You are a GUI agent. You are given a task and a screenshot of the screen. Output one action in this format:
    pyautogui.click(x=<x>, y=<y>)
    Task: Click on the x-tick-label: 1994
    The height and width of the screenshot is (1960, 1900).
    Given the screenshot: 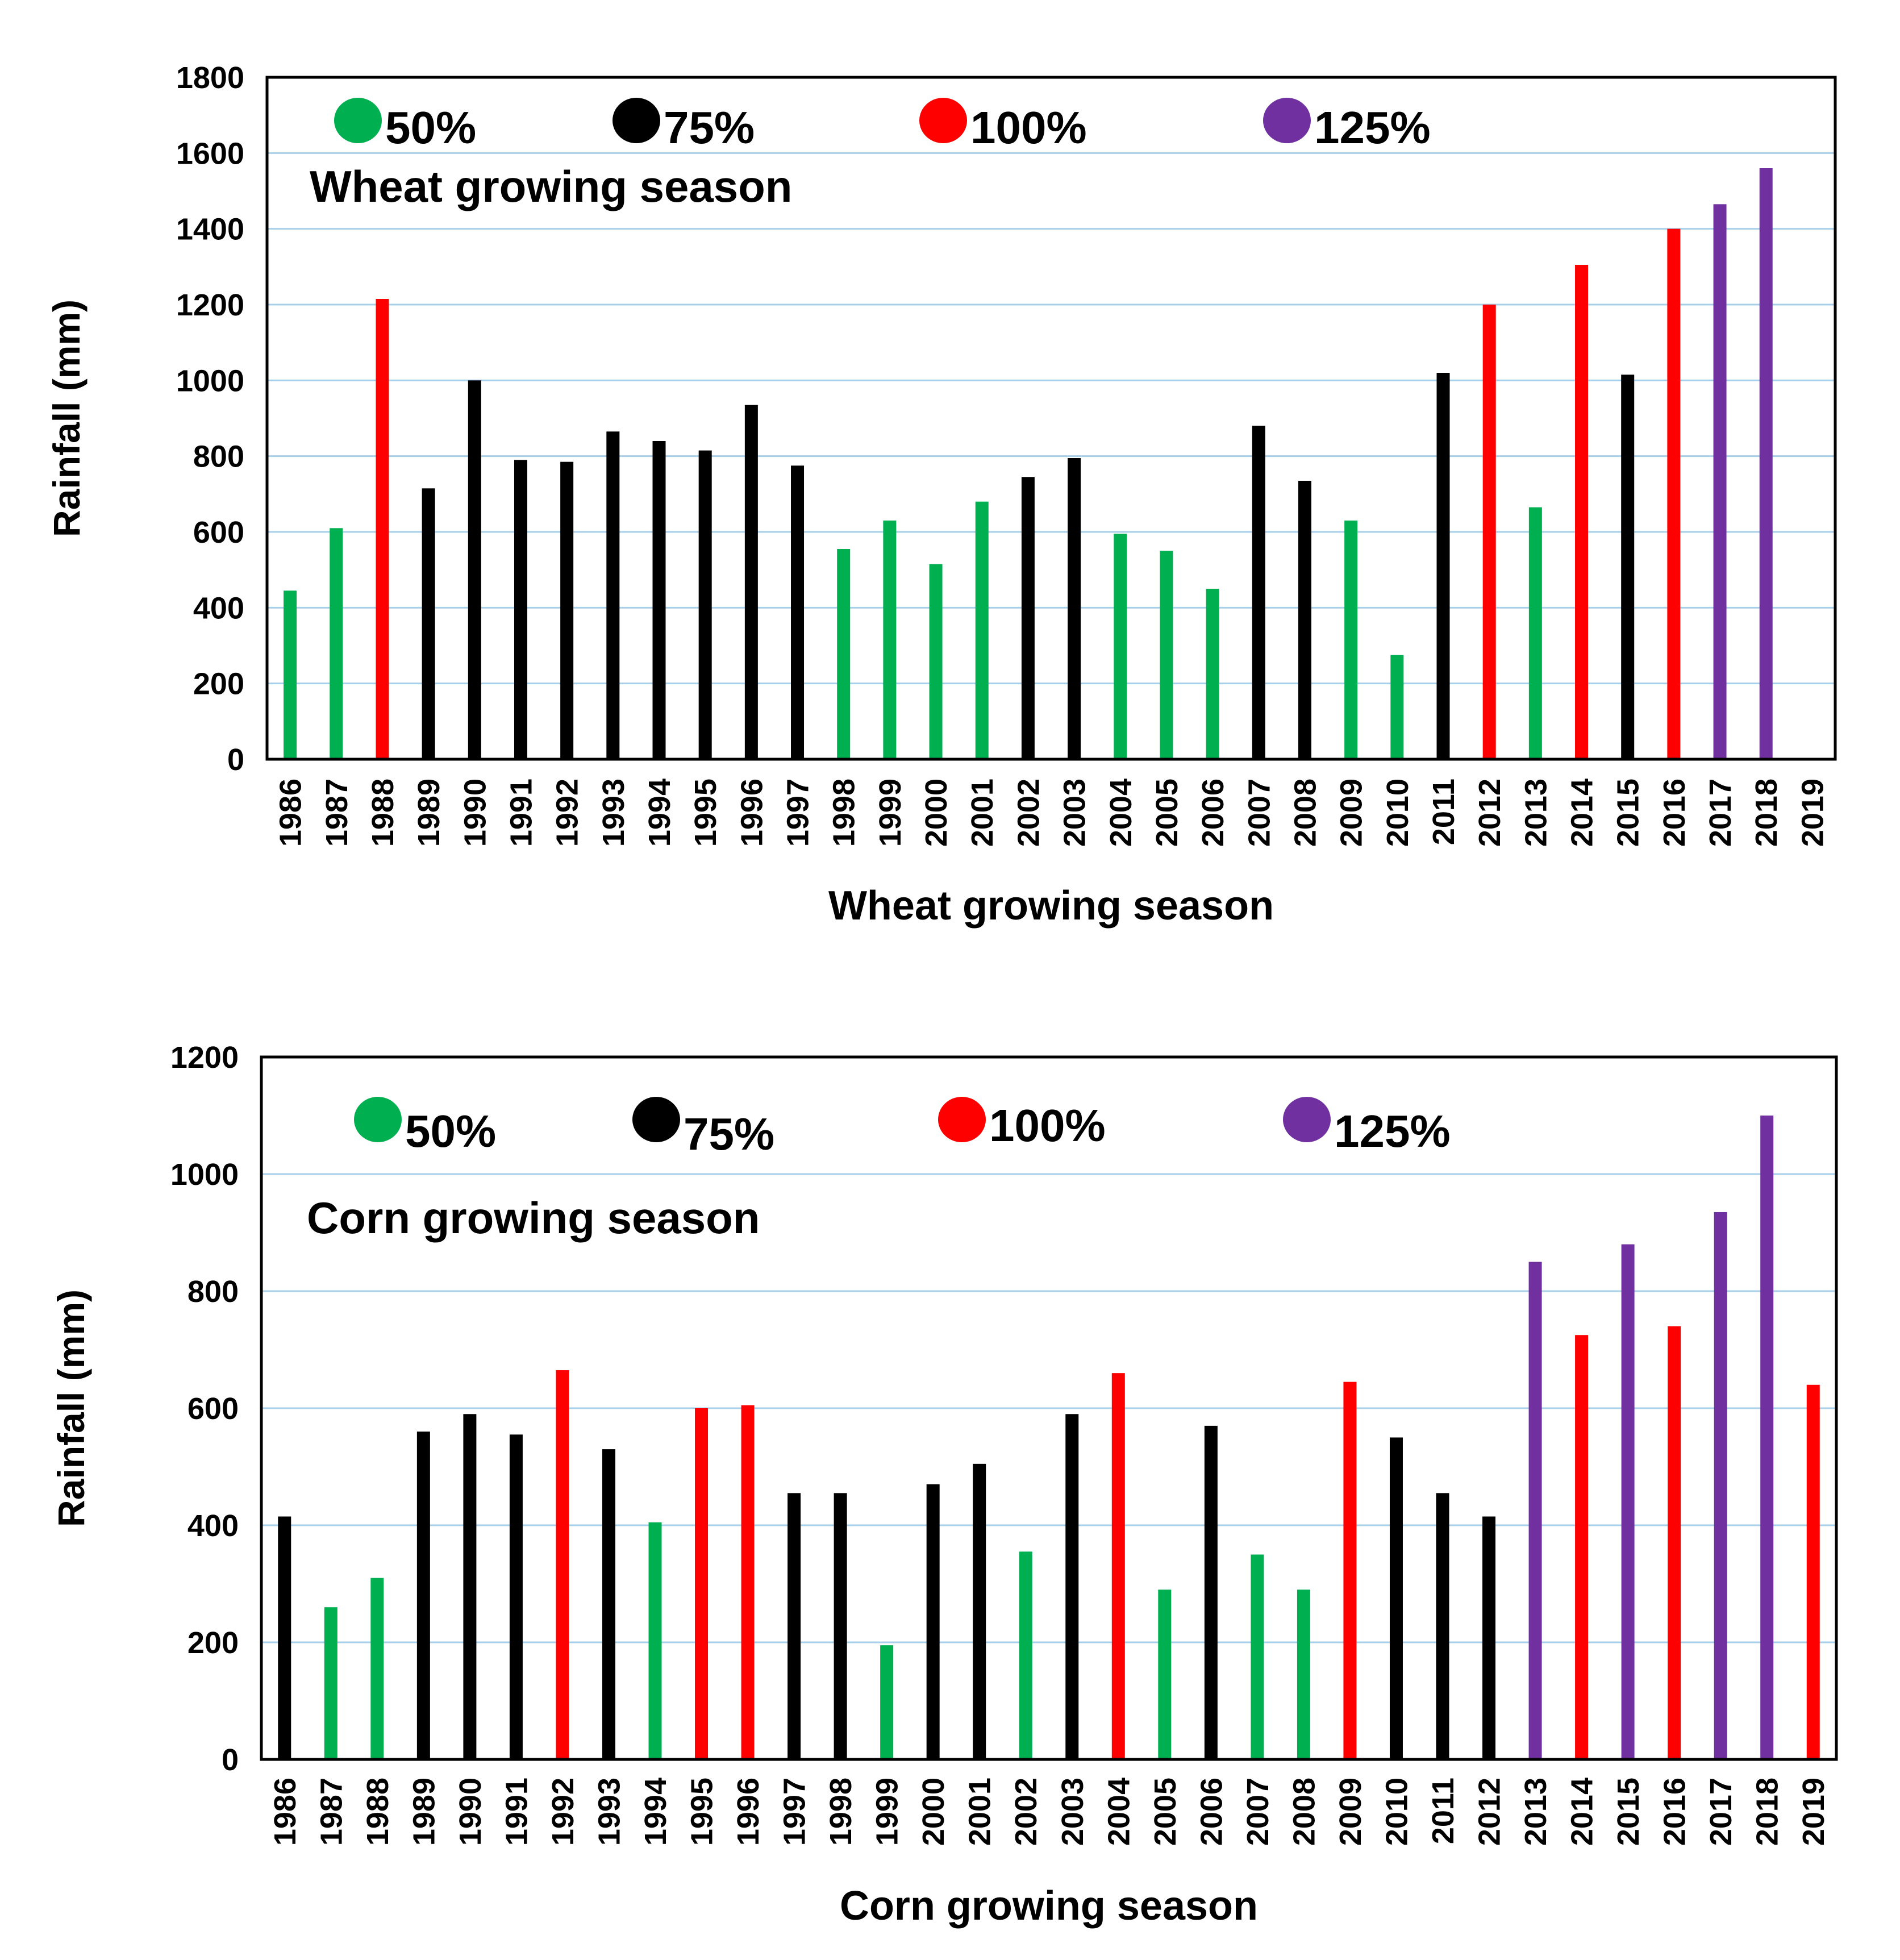 What is the action you would take?
    pyautogui.click(x=660, y=813)
    